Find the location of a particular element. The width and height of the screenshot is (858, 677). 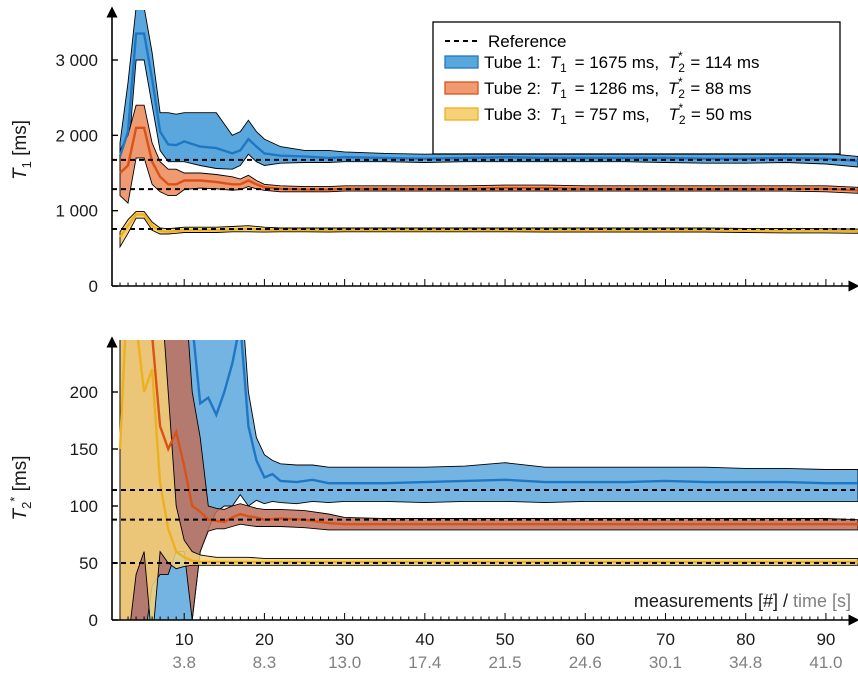

t2-y-tick-label: 100 is located at coordinates (84, 506).